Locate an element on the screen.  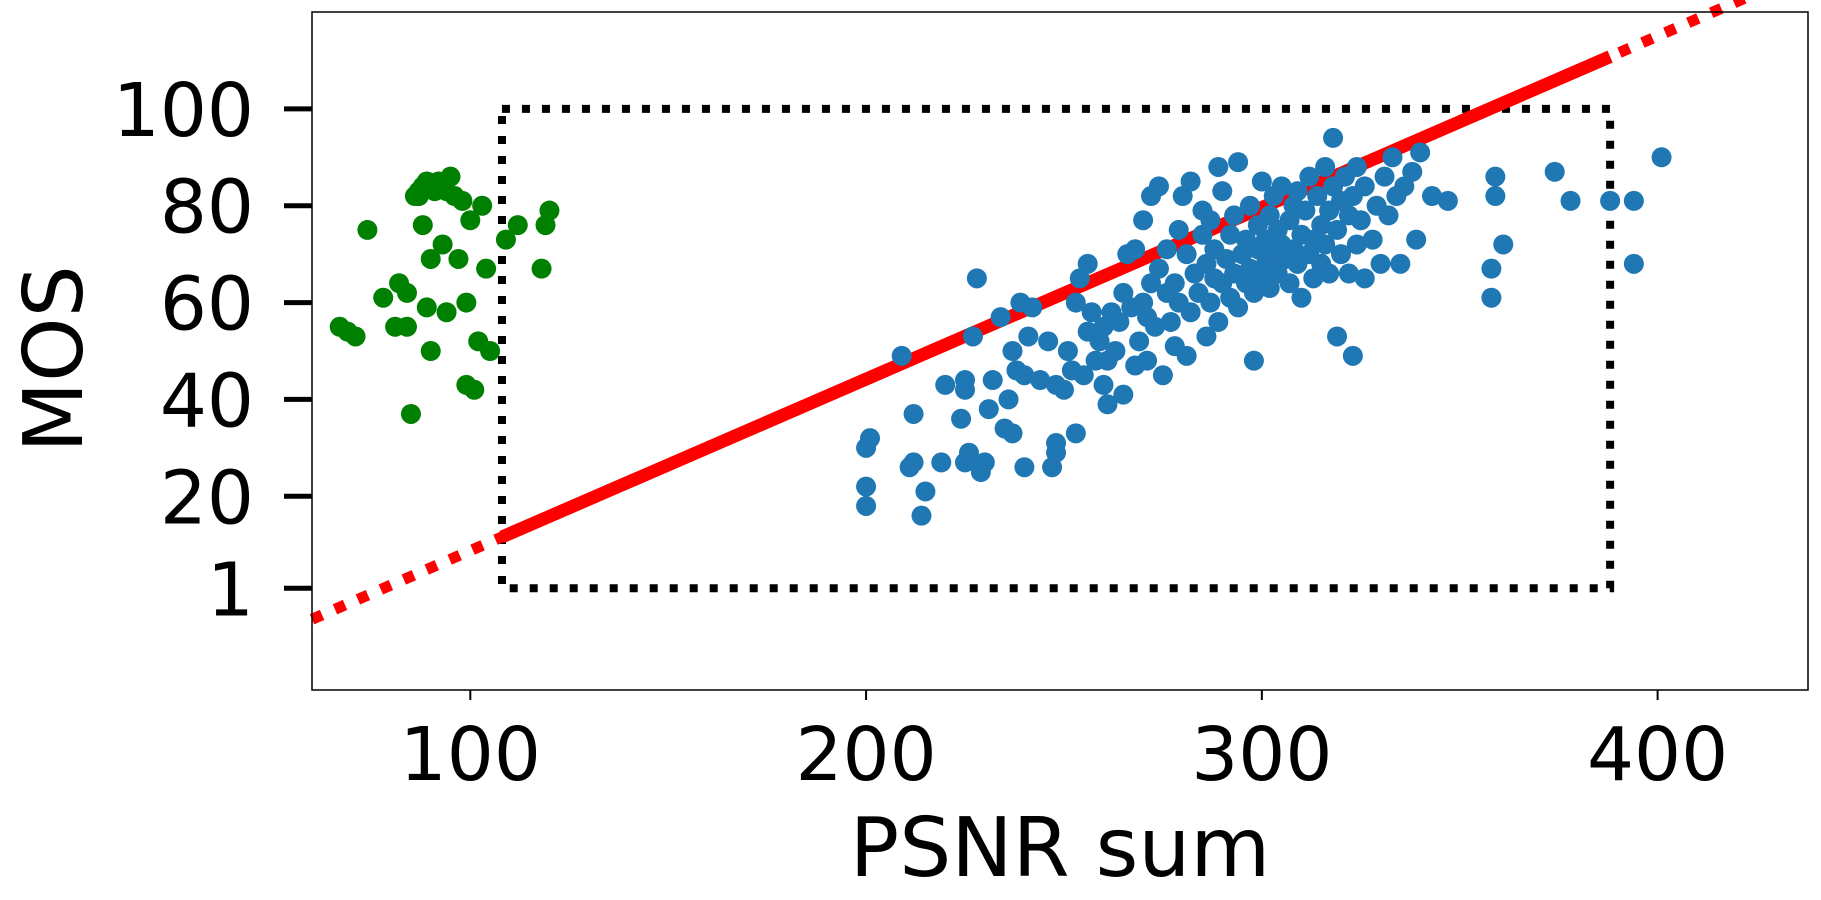
x-tick-label: 300 is located at coordinates (1261, 755).